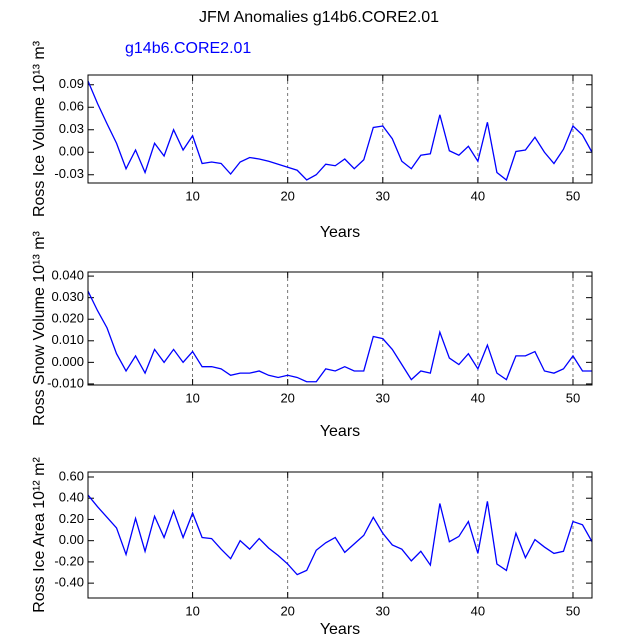  What do you see at coordinates (71, 106) in the screenshot?
I see `y-tick-label: 0.06` at bounding box center [71, 106].